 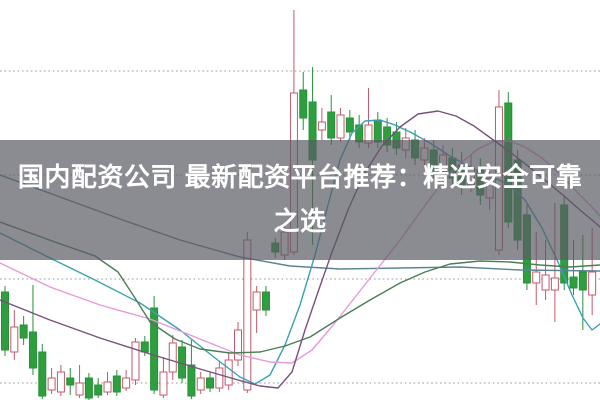 What do you see at coordinates (300, 177) in the screenshot?
I see `headline-line-1: 国内配资公司 最新配资平台推荐：精选安全可靠` at bounding box center [300, 177].